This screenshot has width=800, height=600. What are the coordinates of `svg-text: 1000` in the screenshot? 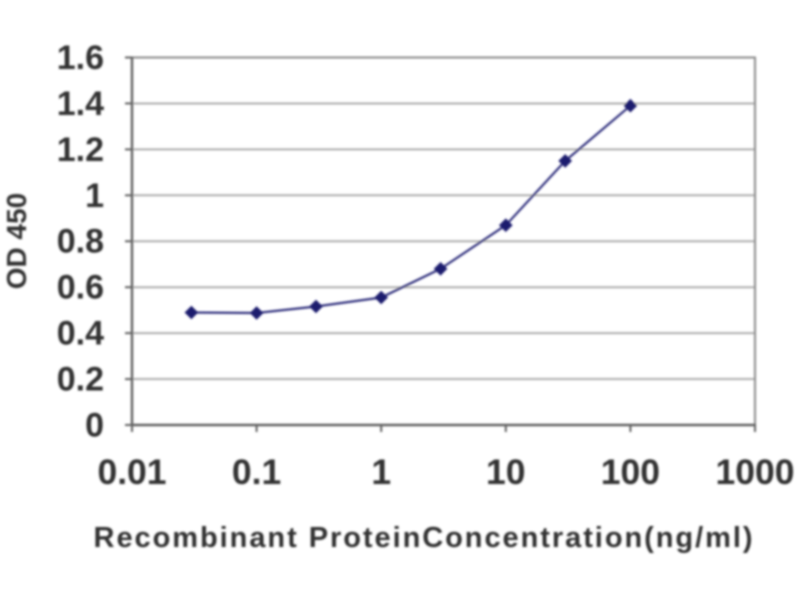 It's located at (755, 472).